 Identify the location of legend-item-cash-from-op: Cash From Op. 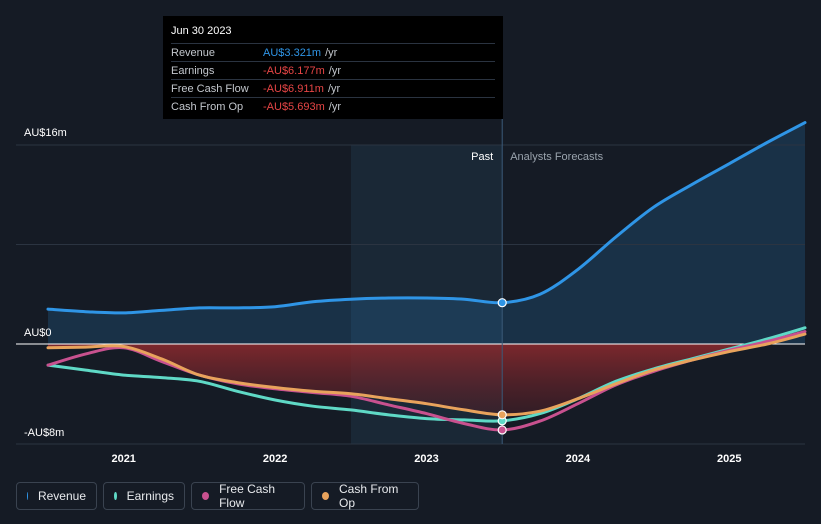
(365, 496).